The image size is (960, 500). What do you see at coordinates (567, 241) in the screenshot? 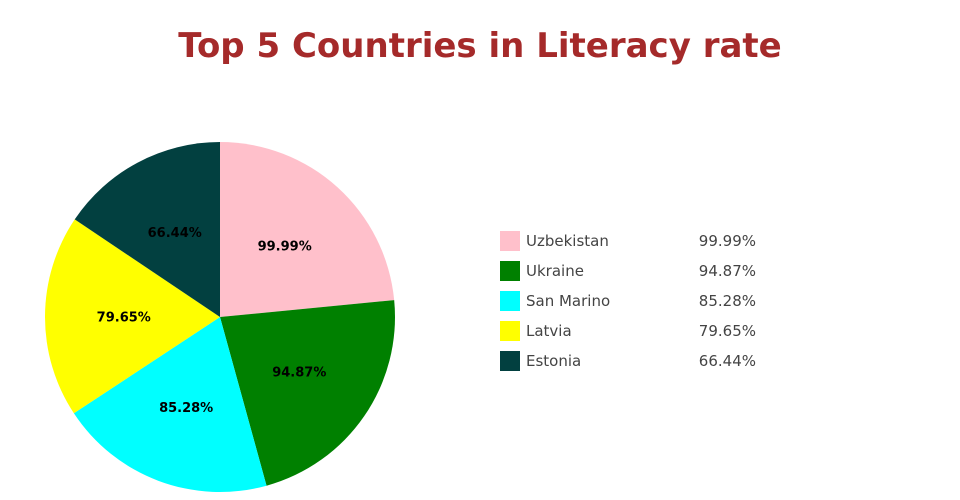
I see `legend-label: Uzbekistan` at bounding box center [567, 241].